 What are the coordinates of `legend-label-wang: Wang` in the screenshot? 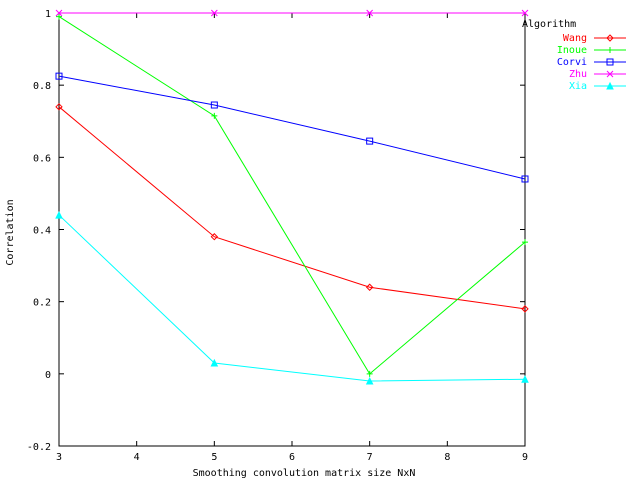 It's located at (575, 38).